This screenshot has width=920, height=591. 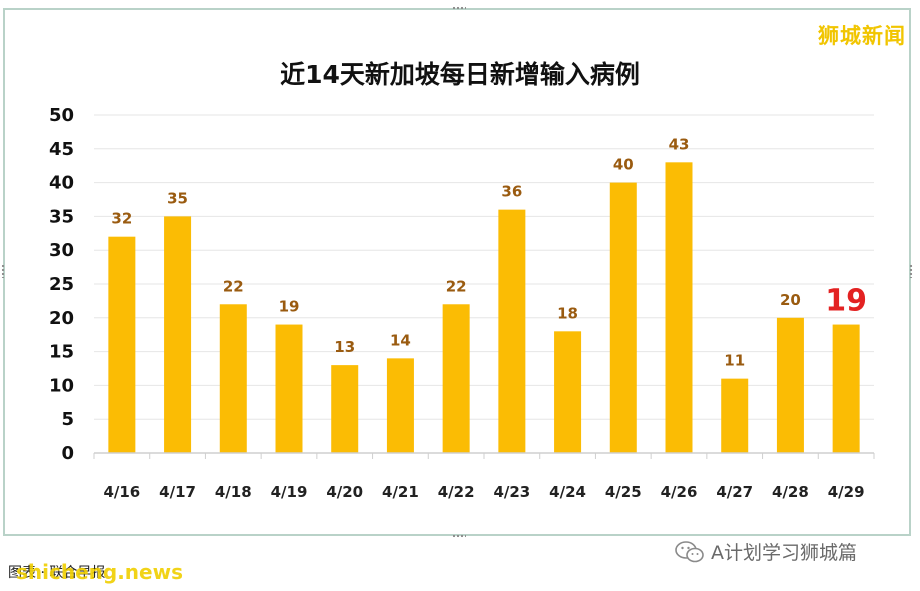 I want to click on y-tick-label: 25, so click(x=61, y=284).